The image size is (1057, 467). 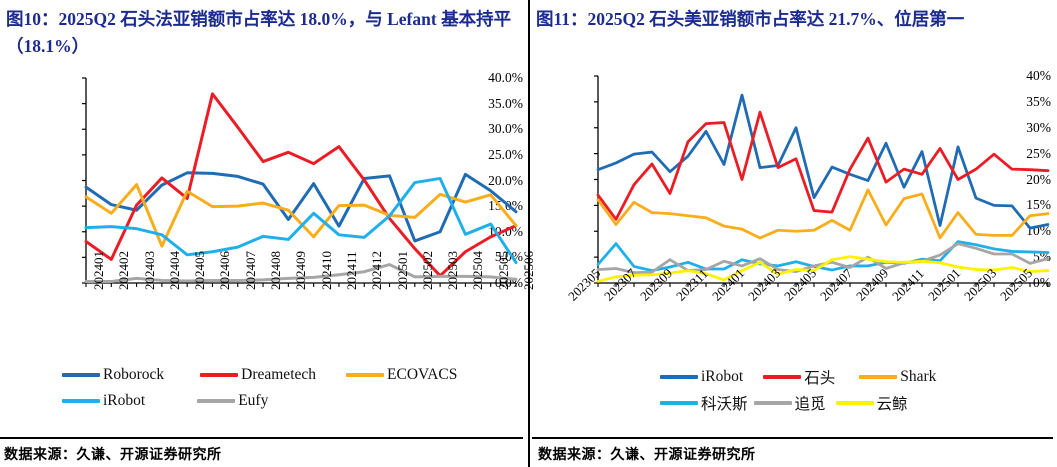 I want to click on right-footer-rule, so click(x=792, y=438).